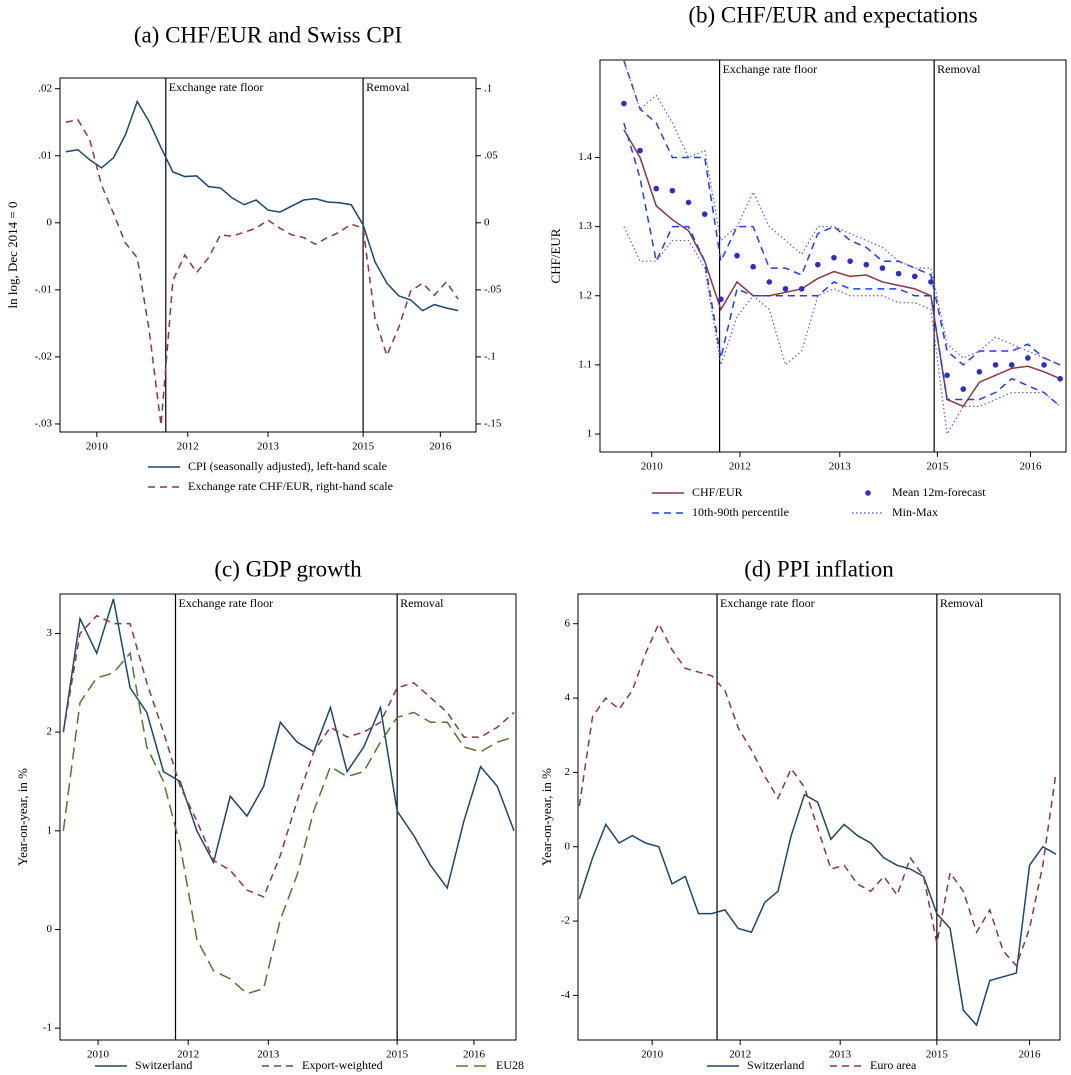 The width and height of the screenshot is (1071, 1075). What do you see at coordinates (288, 568) in the screenshot?
I see `chart-title: (c) GDP growth` at bounding box center [288, 568].